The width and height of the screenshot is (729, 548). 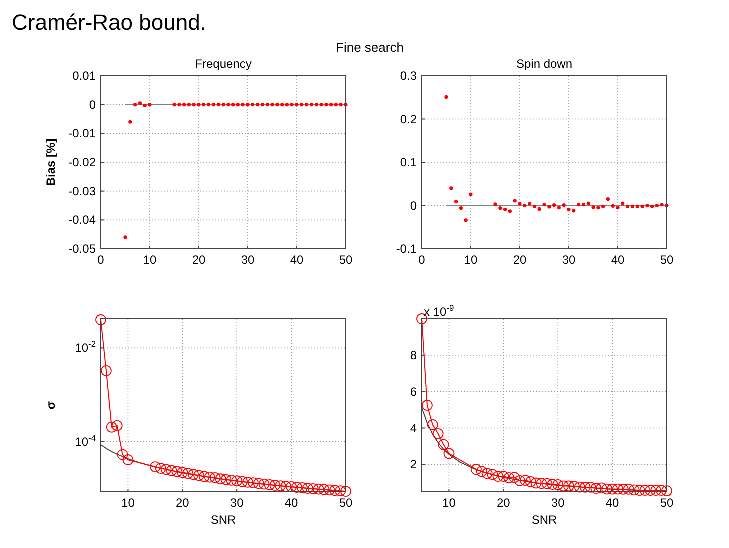 What do you see at coordinates (85, 347) in the screenshot?
I see `y-tick-label: 10$^{-2}$` at bounding box center [85, 347].